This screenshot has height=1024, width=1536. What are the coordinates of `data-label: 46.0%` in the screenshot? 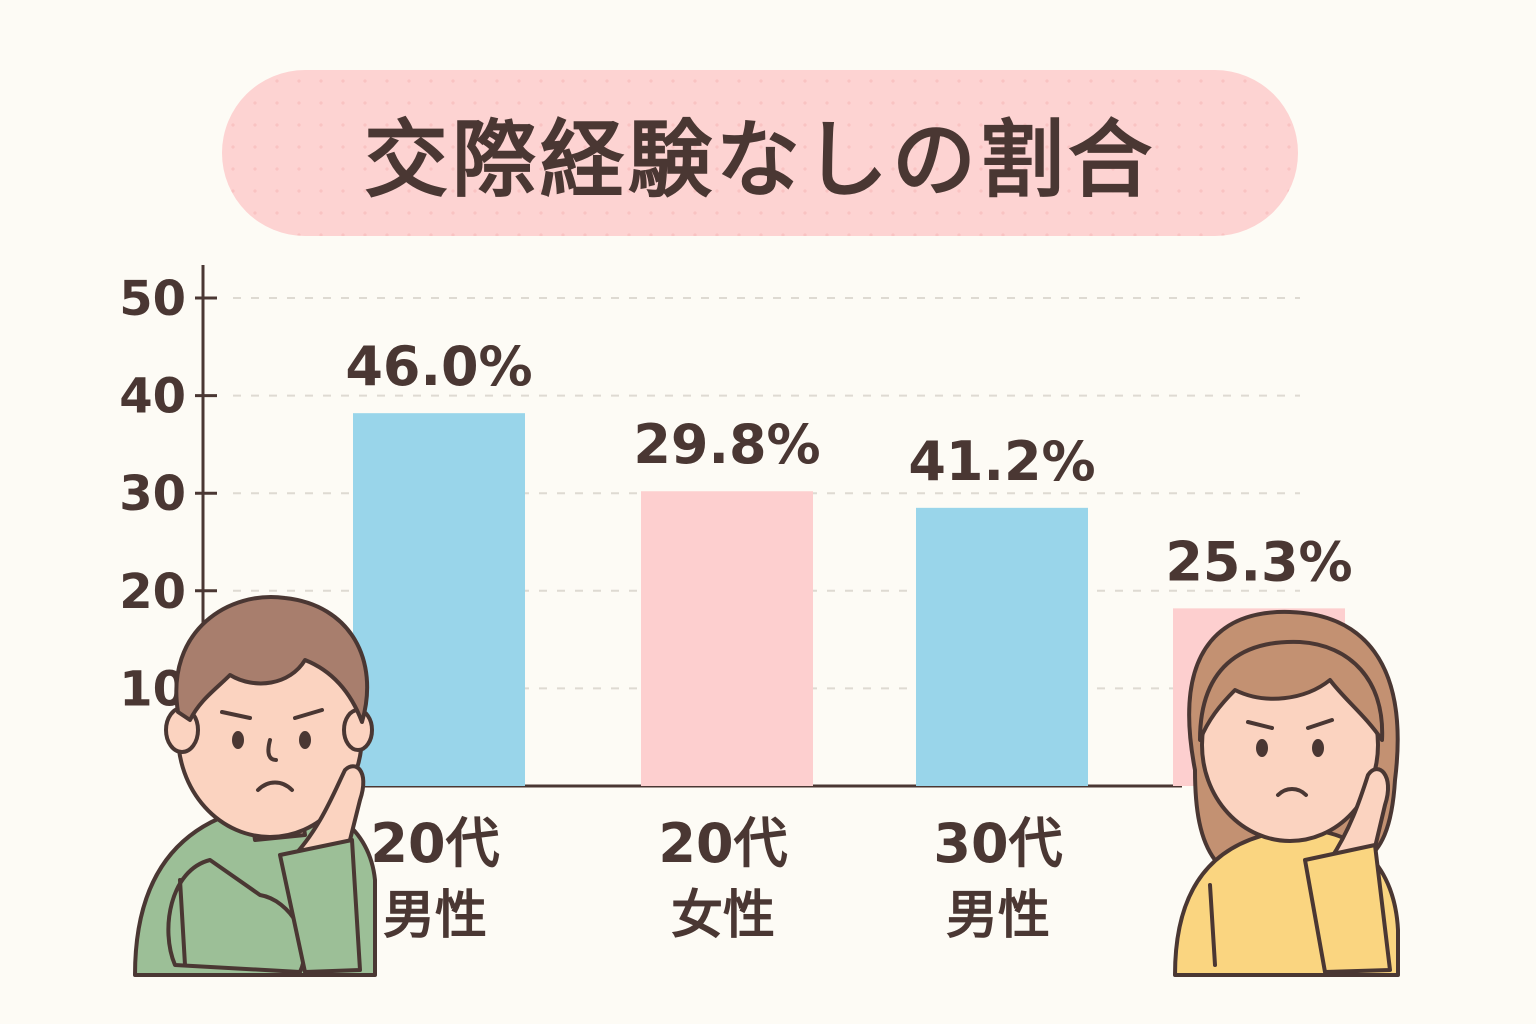 It's located at (438, 366).